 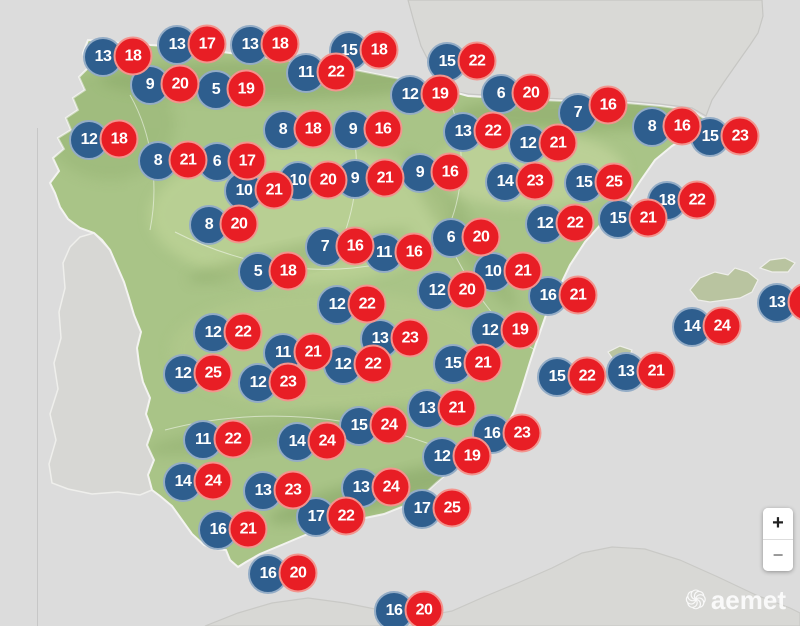 What do you see at coordinates (695, 600) in the screenshot?
I see `aemet-logo-icon: ֍` at bounding box center [695, 600].